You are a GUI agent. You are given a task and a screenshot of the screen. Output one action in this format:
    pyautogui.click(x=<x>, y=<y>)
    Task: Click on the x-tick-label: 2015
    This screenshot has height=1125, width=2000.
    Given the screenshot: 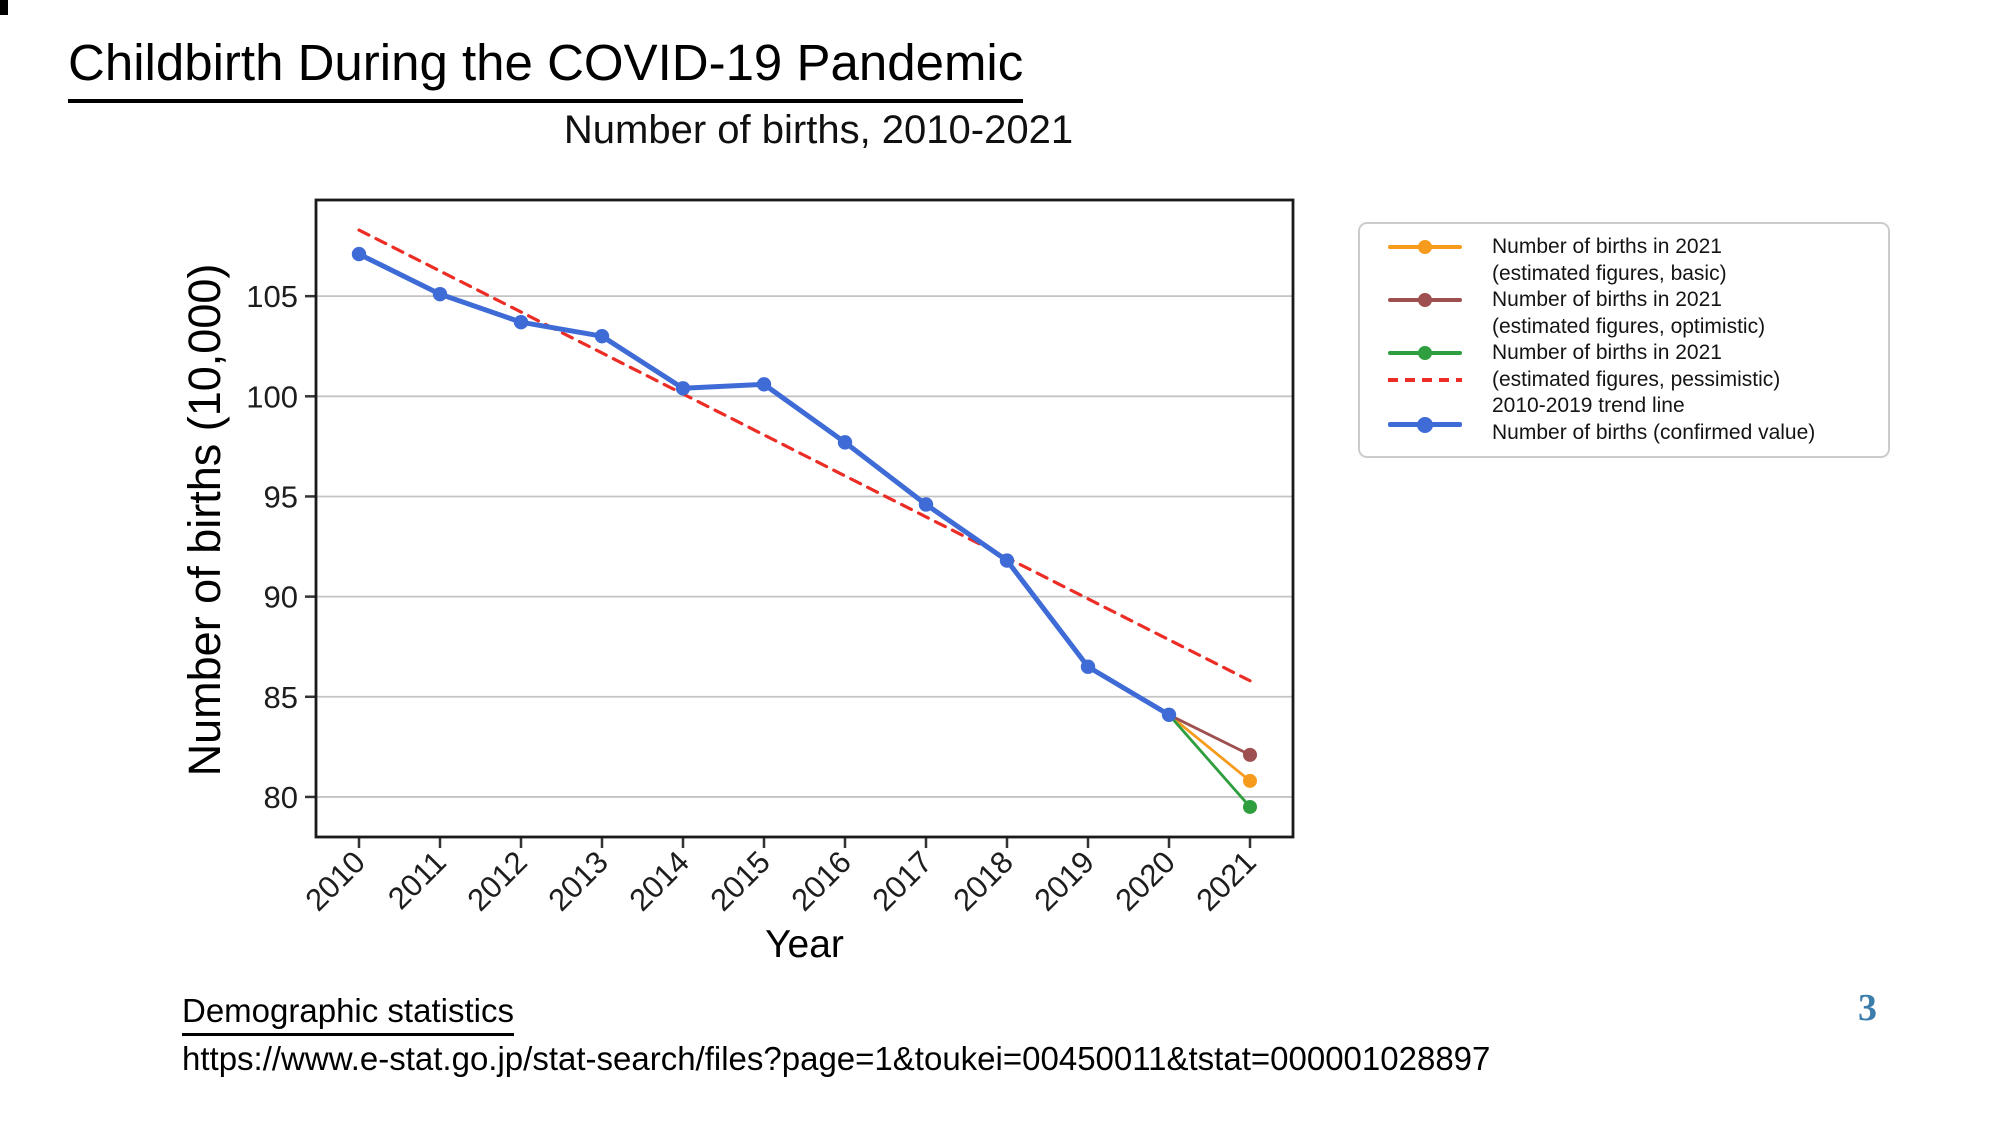 What is the action you would take?
    pyautogui.click(x=740, y=881)
    